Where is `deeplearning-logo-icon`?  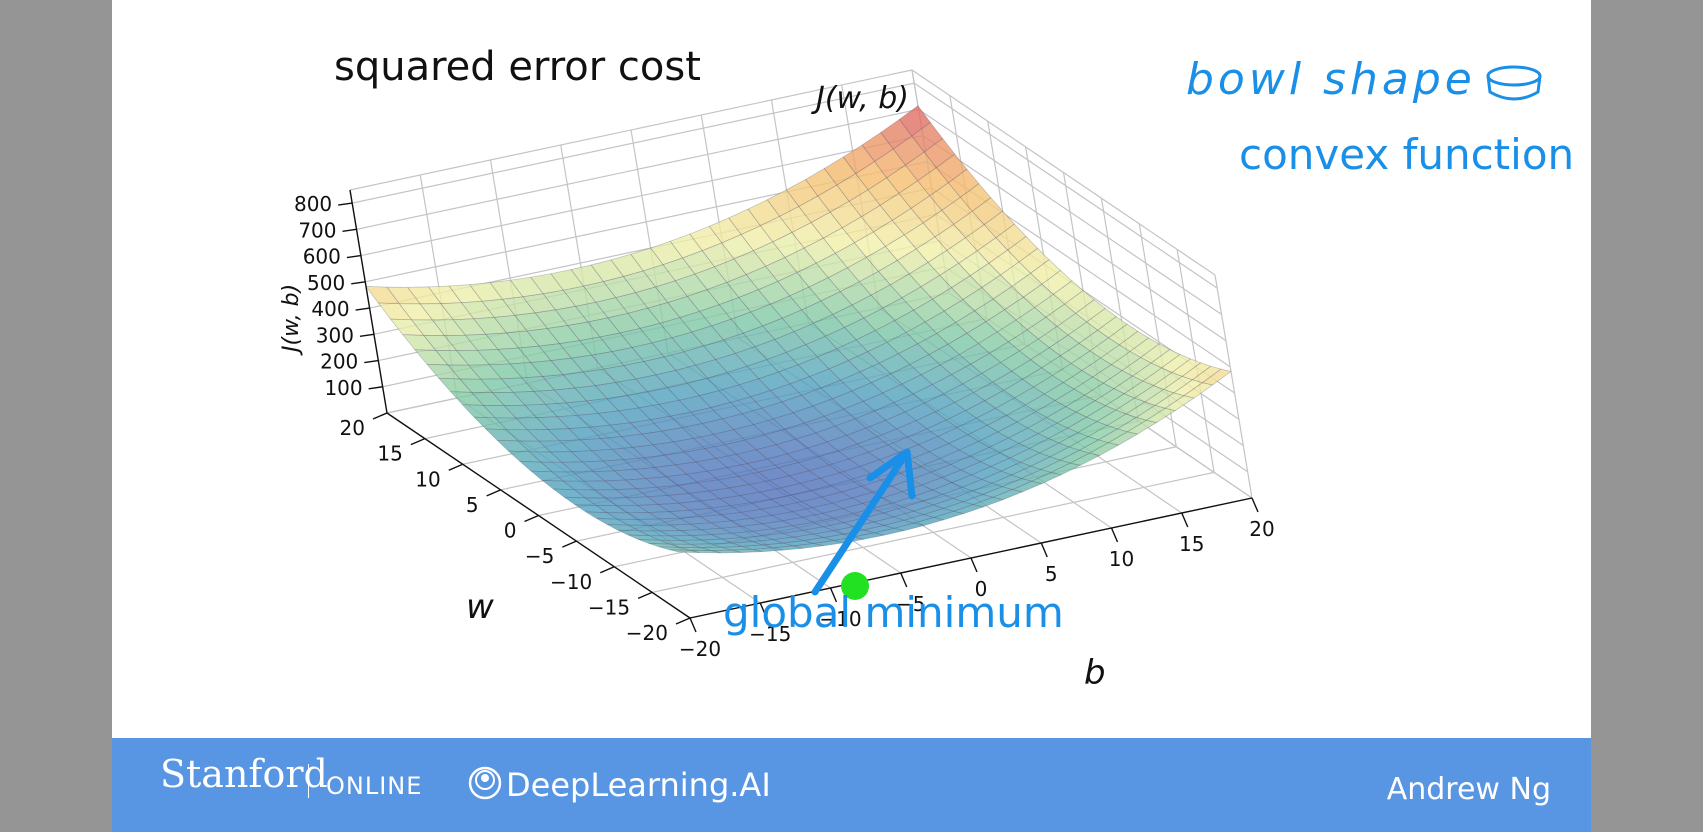
deeplearning-logo-icon is located at coordinates (485, 783).